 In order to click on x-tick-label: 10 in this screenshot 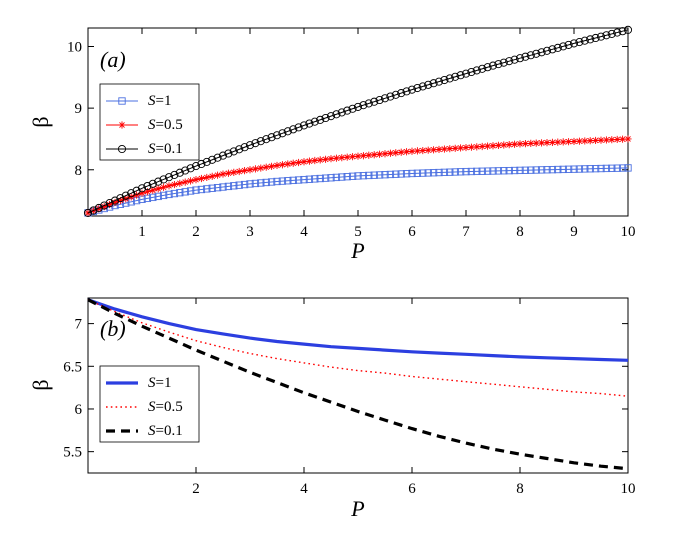, I will do `click(628, 489)`.